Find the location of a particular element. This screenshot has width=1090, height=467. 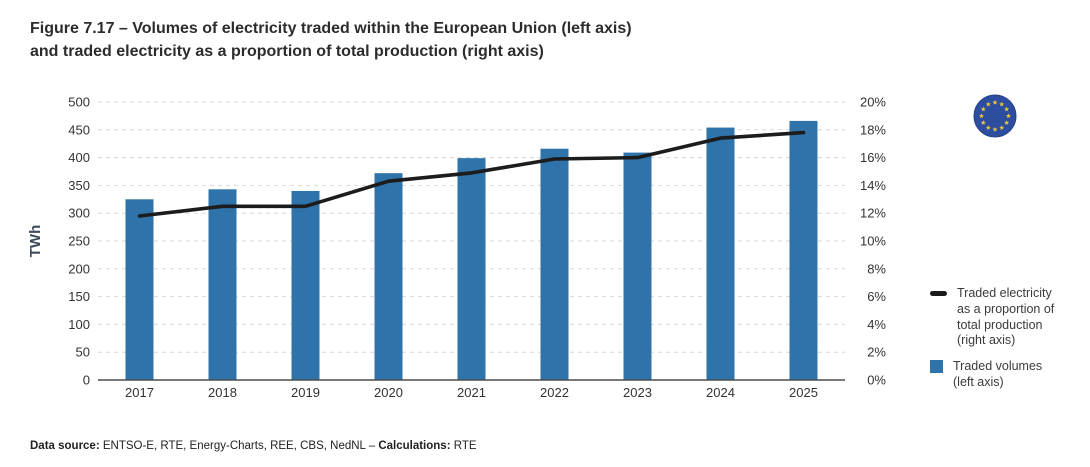

eu-flag-svg is located at coordinates (995, 116).